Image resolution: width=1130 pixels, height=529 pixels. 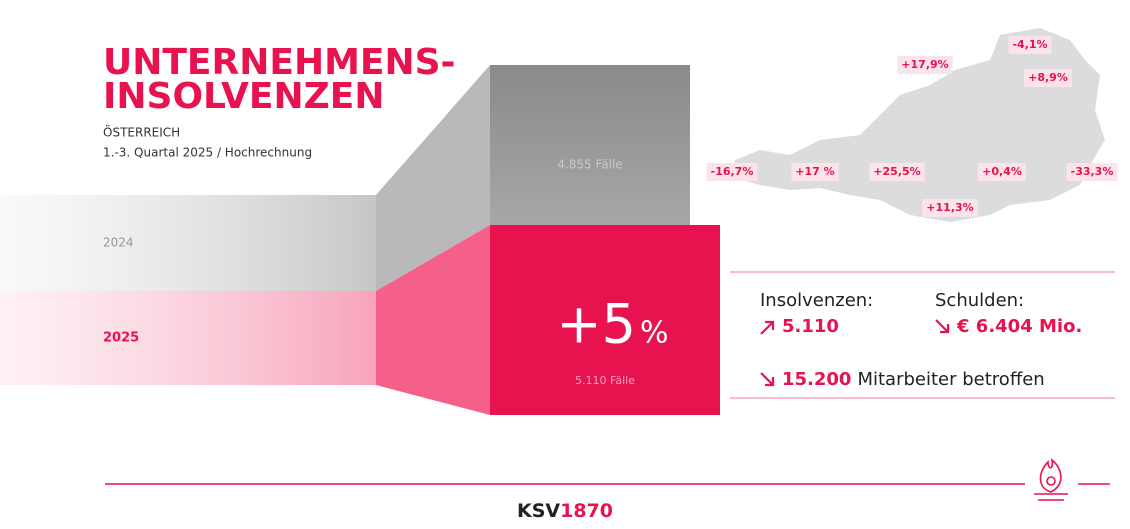 I want to click on map-label: -33,3%, so click(x=1092, y=171).